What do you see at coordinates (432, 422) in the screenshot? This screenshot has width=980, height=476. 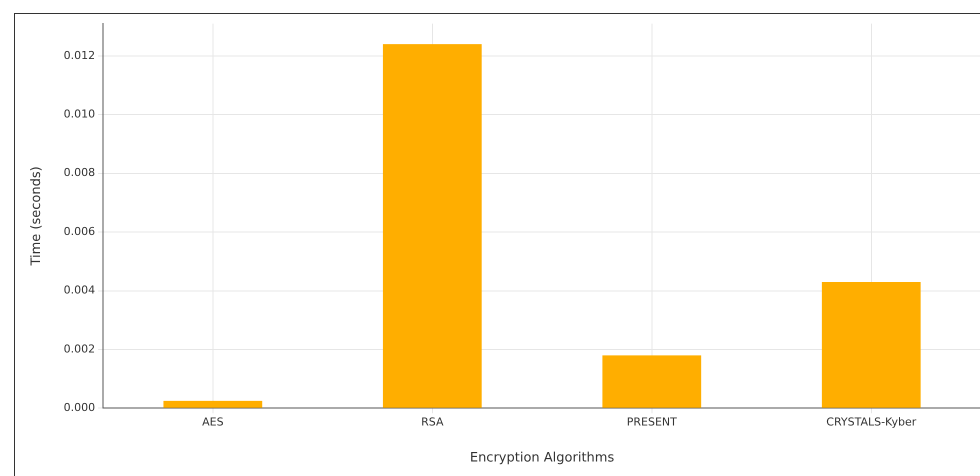 I see `x-tick-label: RSA` at bounding box center [432, 422].